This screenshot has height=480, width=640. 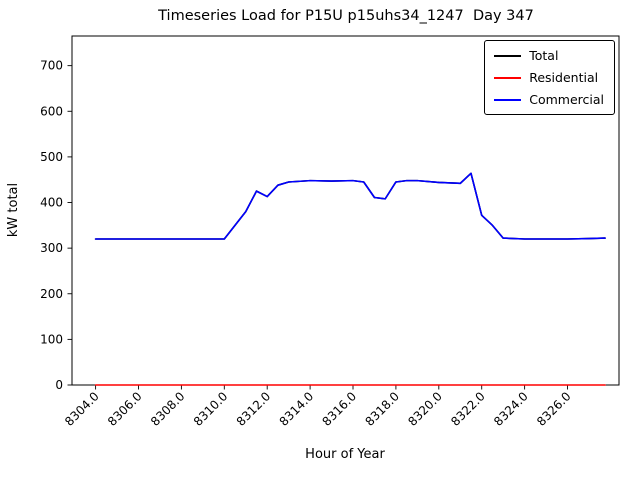 What do you see at coordinates (82, 409) in the screenshot?
I see `x-tick-label: 8304.0` at bounding box center [82, 409].